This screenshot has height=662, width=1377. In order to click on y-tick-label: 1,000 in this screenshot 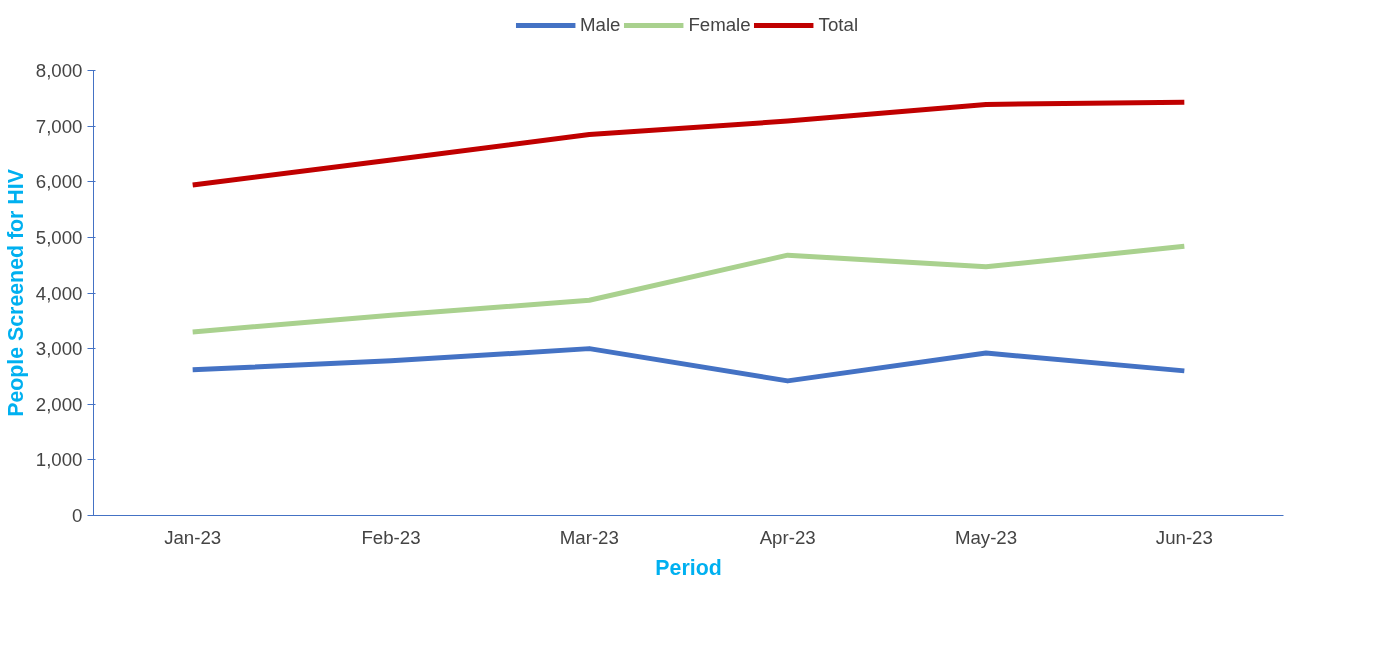, I will do `click(59, 460)`.